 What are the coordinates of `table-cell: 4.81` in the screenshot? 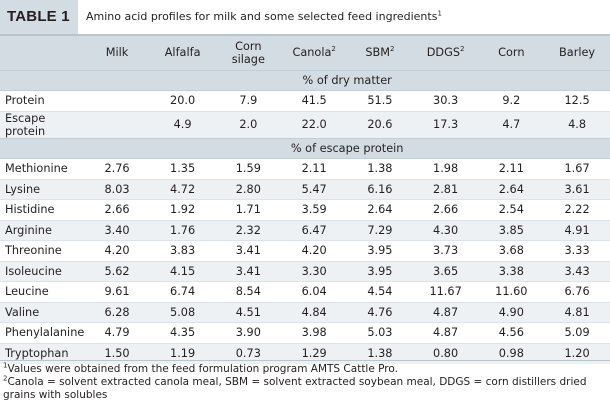 It's located at (577, 312).